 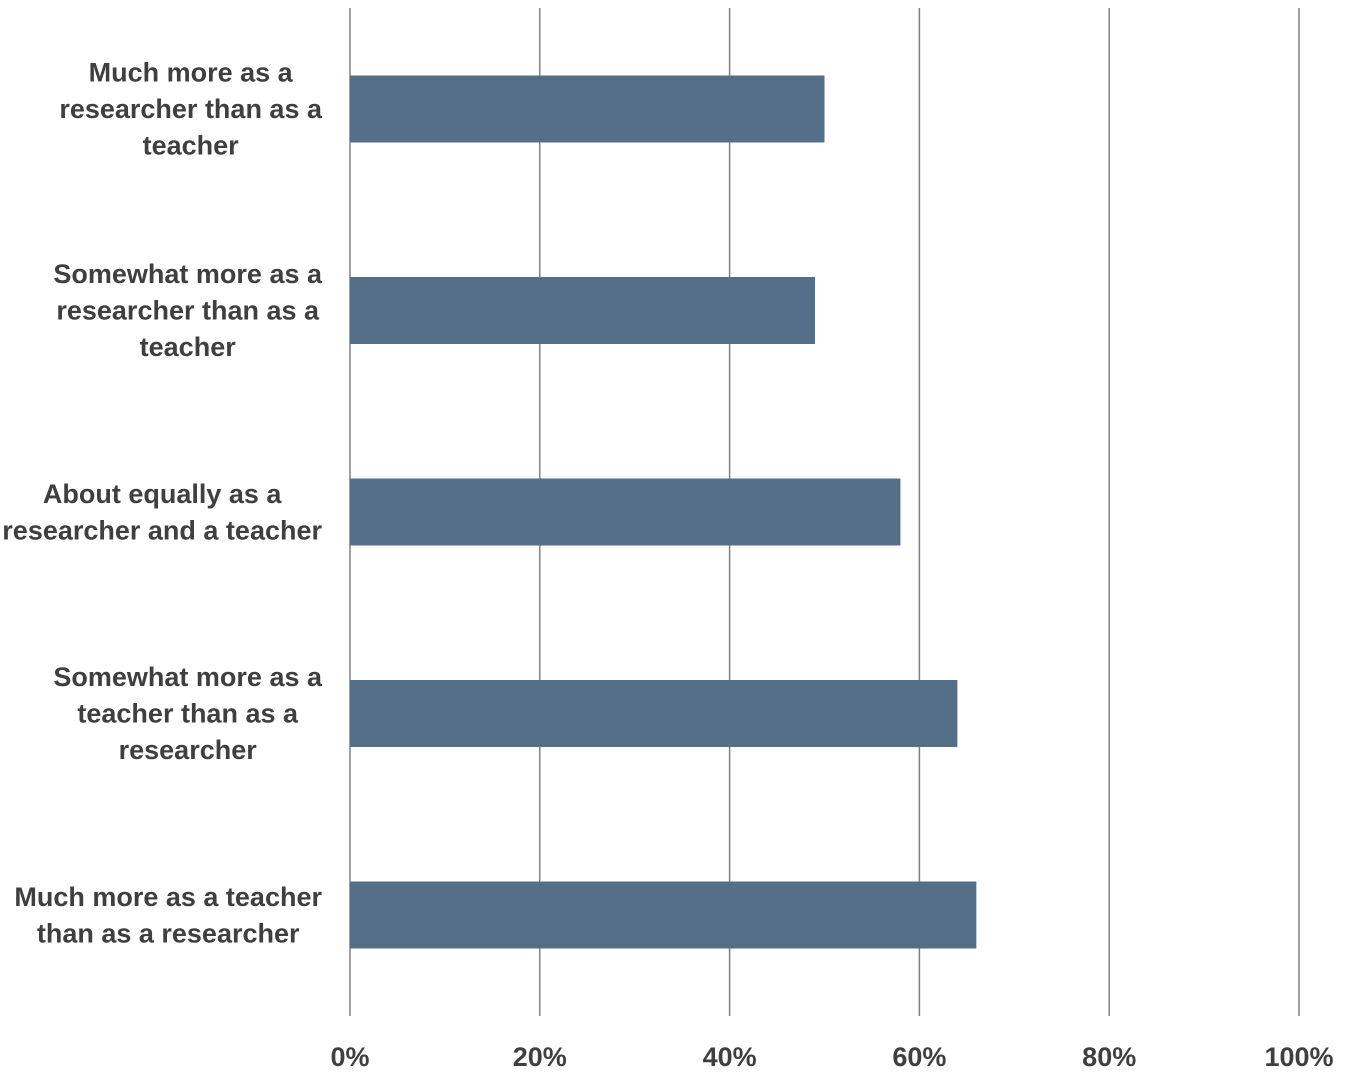 I want to click on x-tick-label: 0%, so click(x=349, y=1057).